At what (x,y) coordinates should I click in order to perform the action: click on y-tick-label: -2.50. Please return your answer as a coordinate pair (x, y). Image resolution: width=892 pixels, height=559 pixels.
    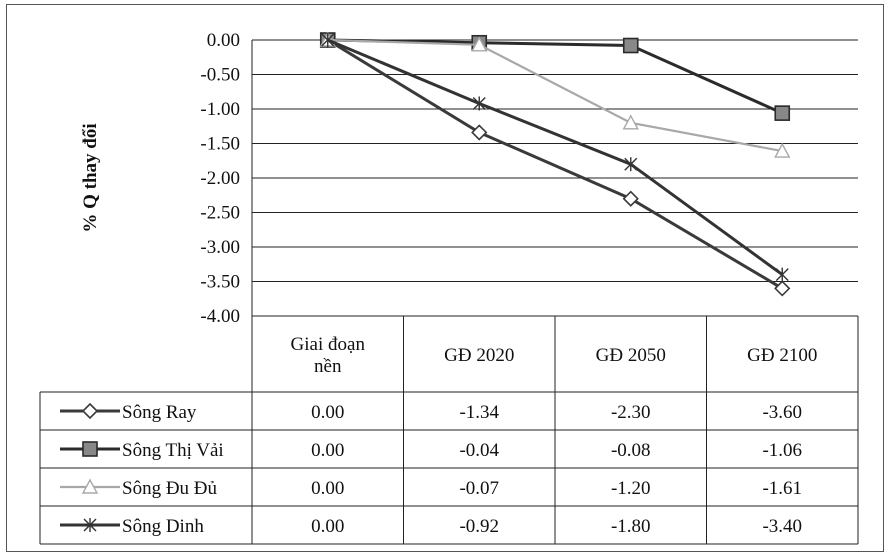
    Looking at the image, I should click on (220, 213).